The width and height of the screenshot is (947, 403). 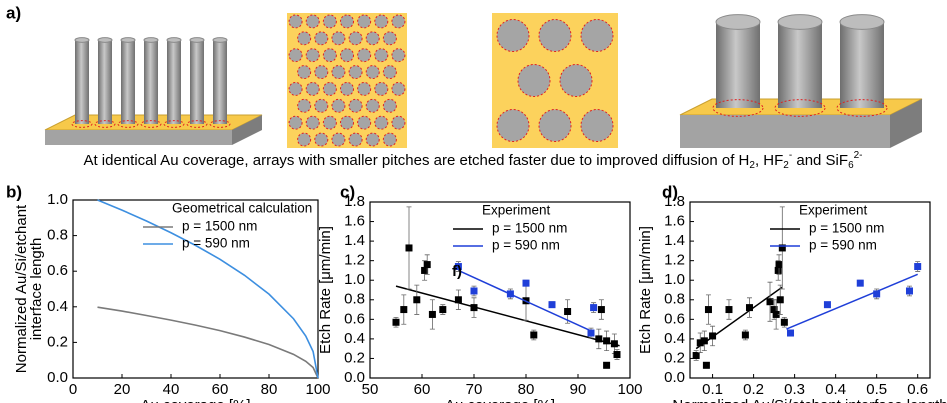 What do you see at coordinates (846, 228) in the screenshot?
I see `legend-label: p = 1500 nm` at bounding box center [846, 228].